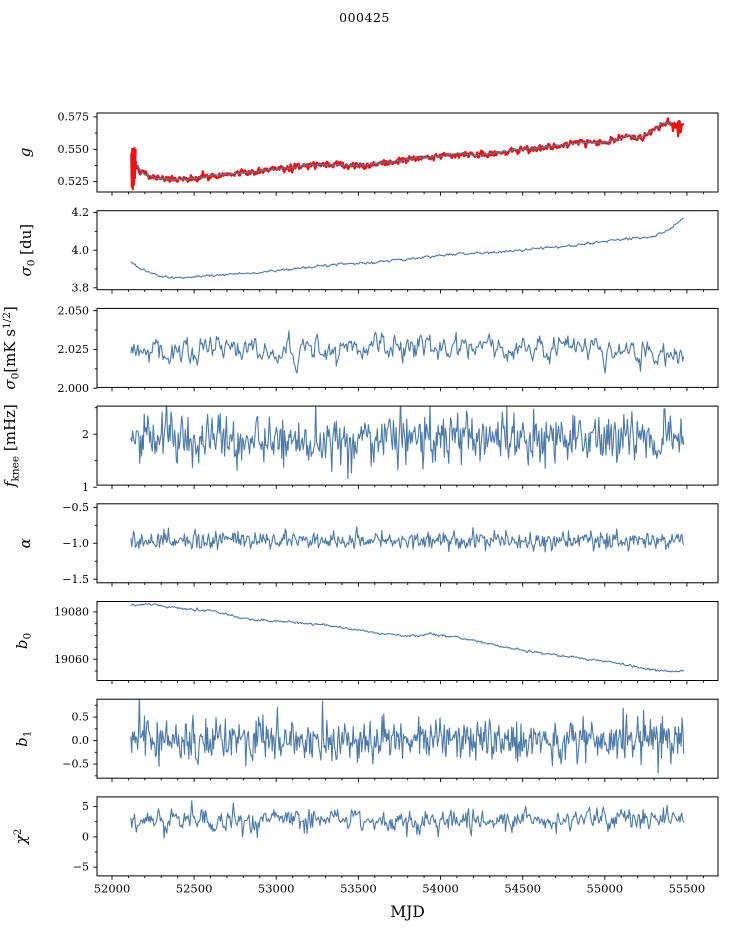 This screenshot has height=944, width=729. What do you see at coordinates (27, 250) in the screenshot?
I see `y-axis-label-sigma0-du: σ0 [du]` at bounding box center [27, 250].